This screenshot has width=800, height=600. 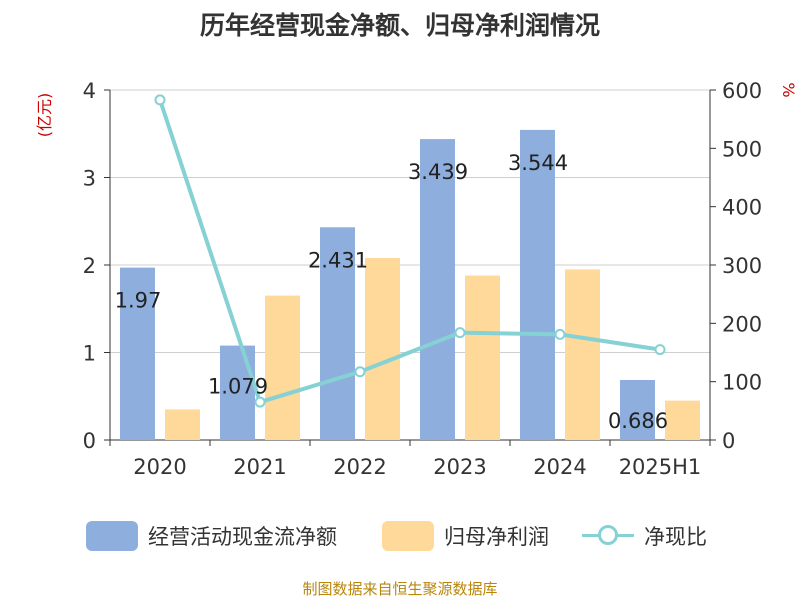 I want to click on legend-label-net-profit: 归母净利润, so click(x=496, y=537).